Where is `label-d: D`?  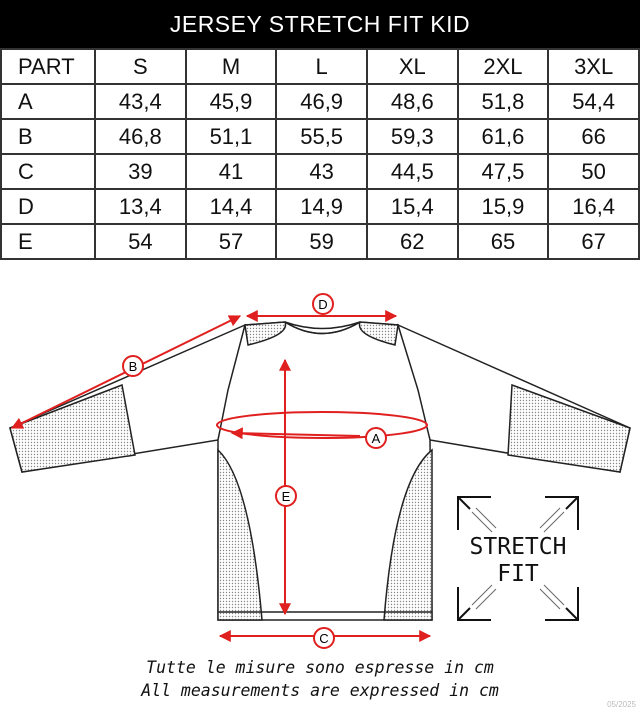
label-d: D is located at coordinates (323, 304).